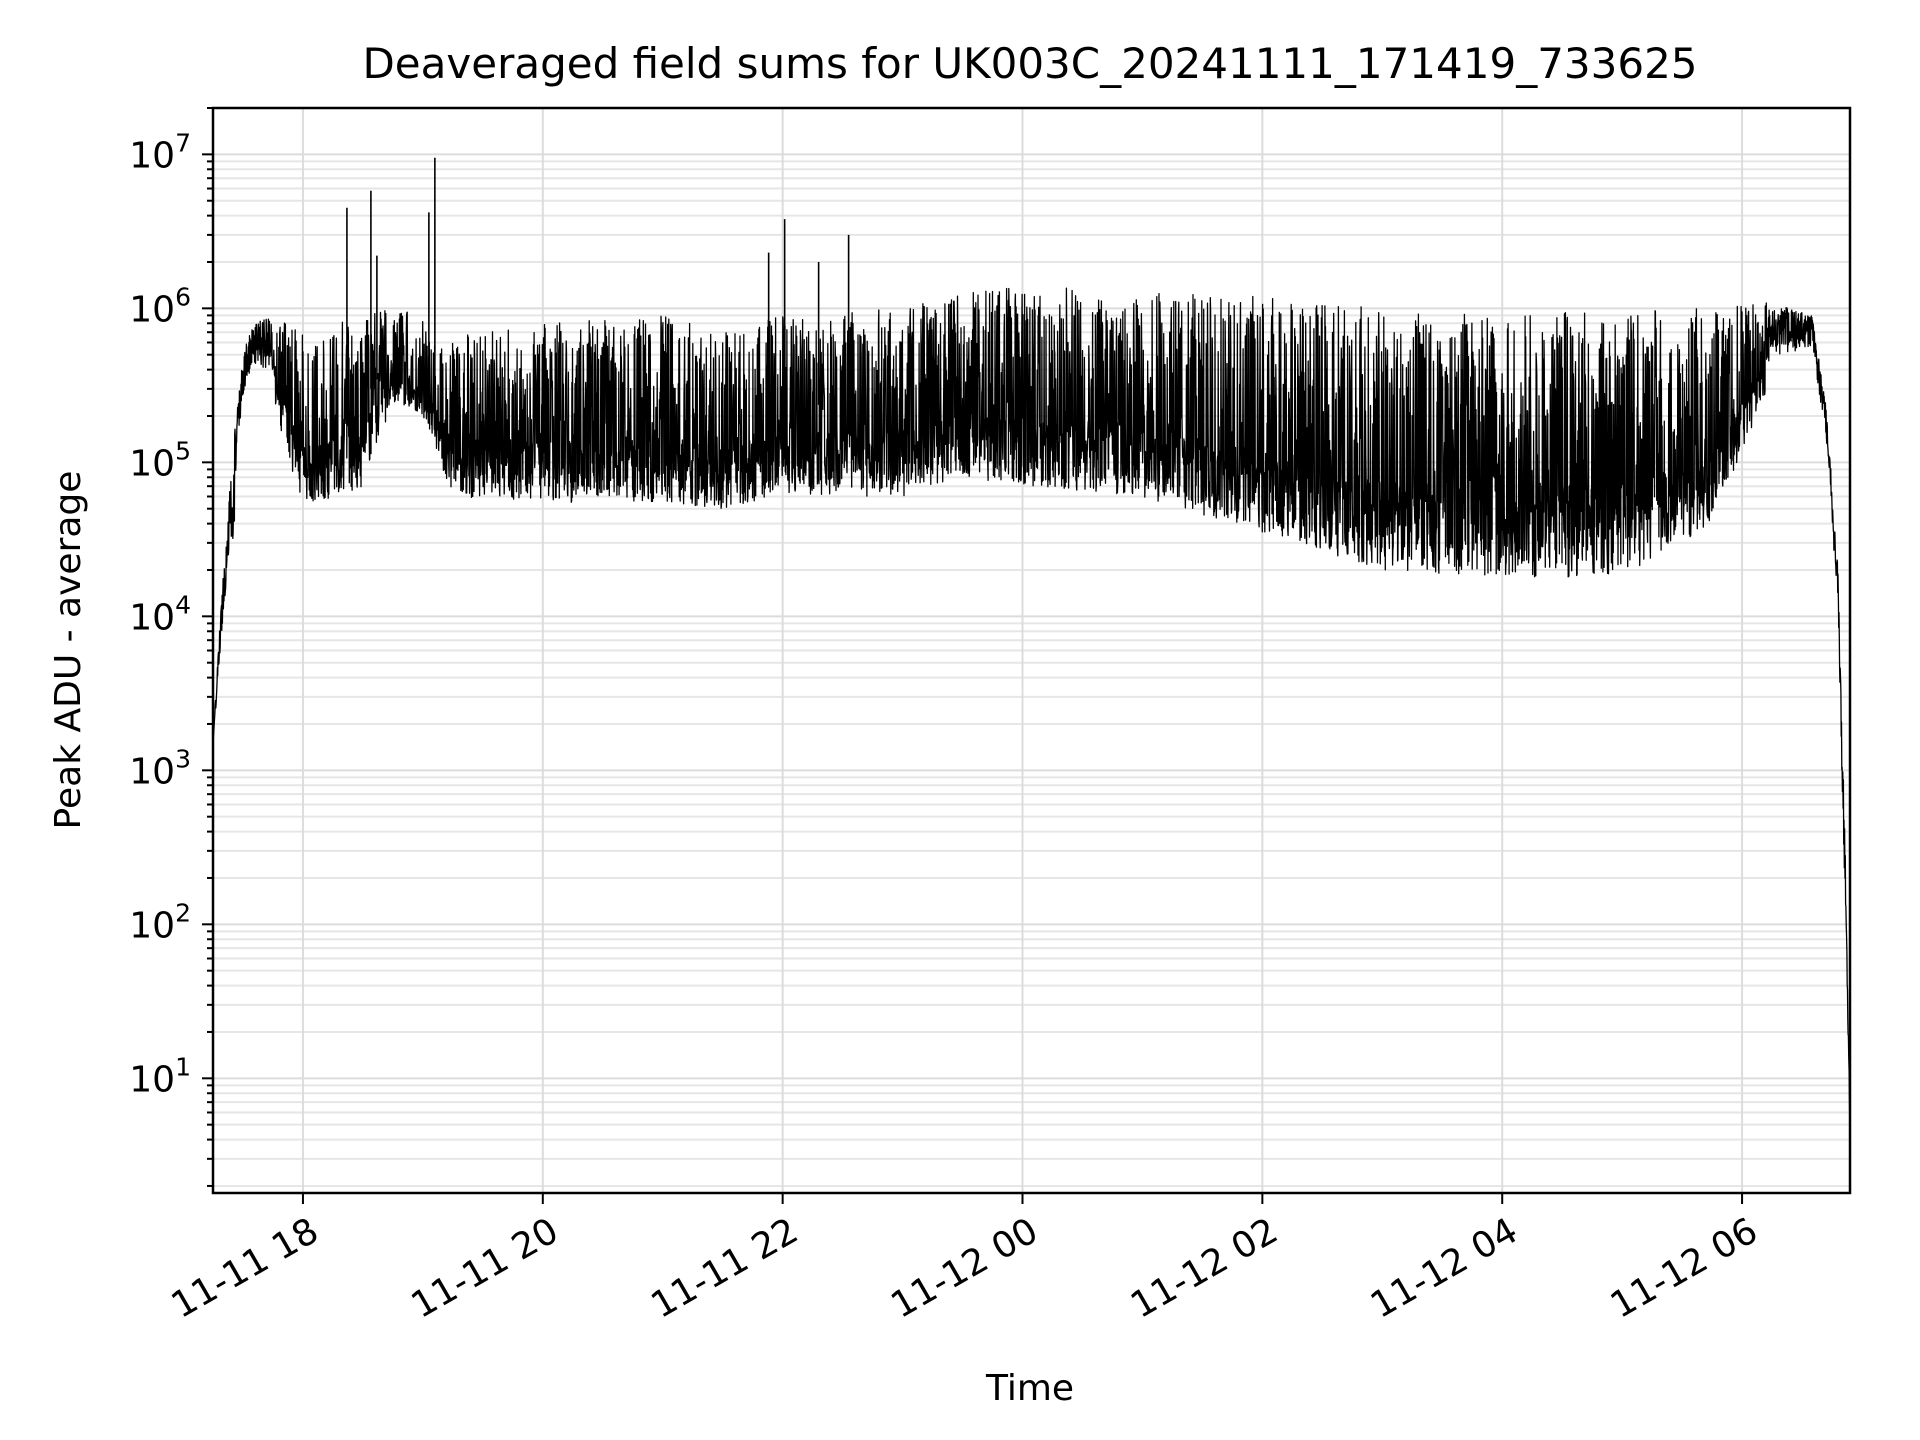 The height and width of the screenshot is (1440, 1920). Describe the element at coordinates (1029, 1388) in the screenshot. I see `x-axis-label: Time` at that location.